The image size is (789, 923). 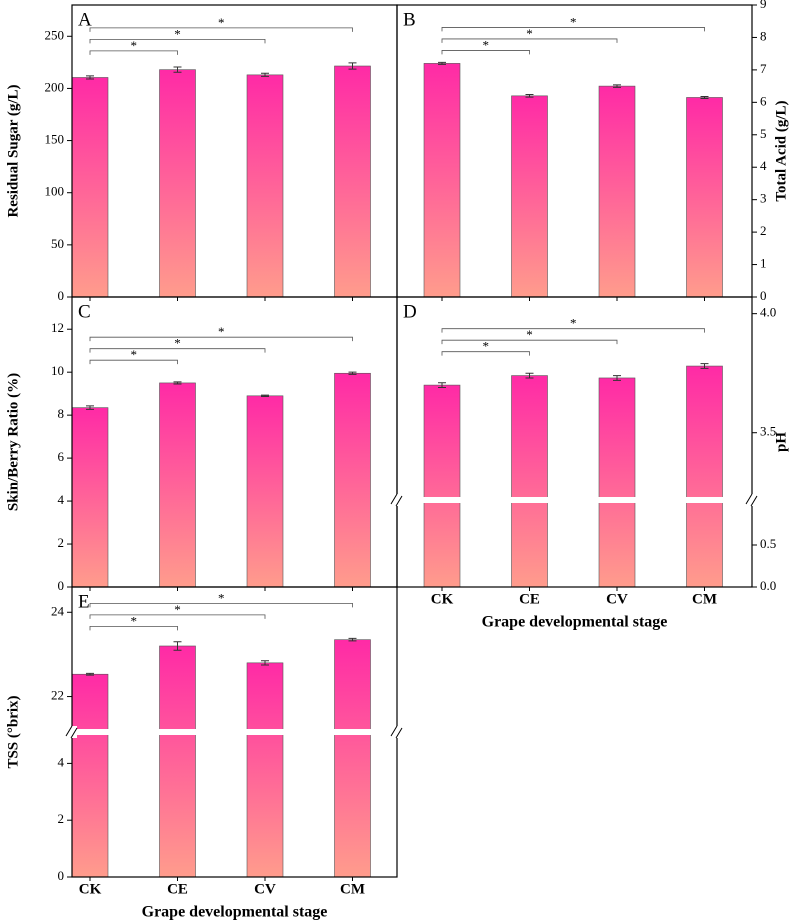 I want to click on x-tick-label: CM, so click(x=704, y=599).